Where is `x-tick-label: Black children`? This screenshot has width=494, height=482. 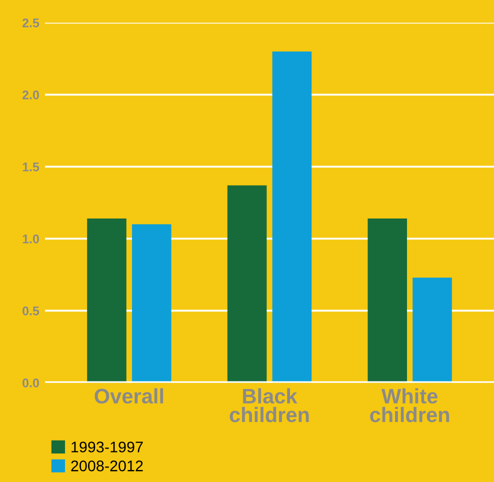 x-tick-label: Black children is located at coordinates (269, 405).